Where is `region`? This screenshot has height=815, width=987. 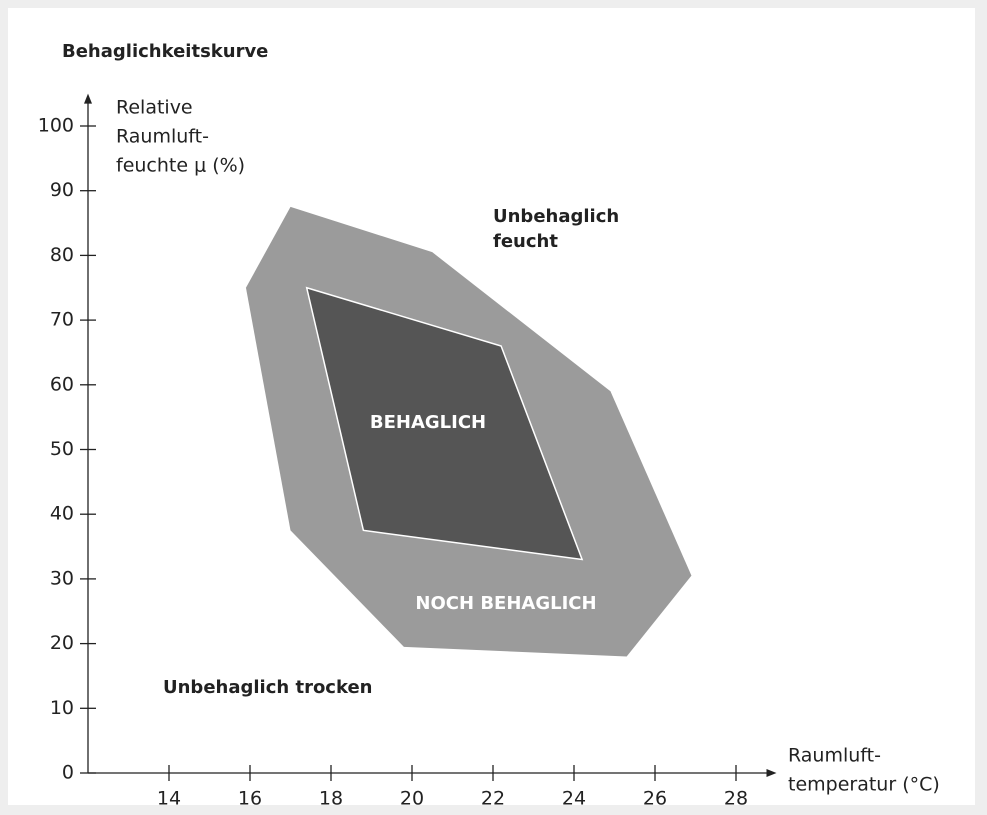
region is located at coordinates (444, 423).